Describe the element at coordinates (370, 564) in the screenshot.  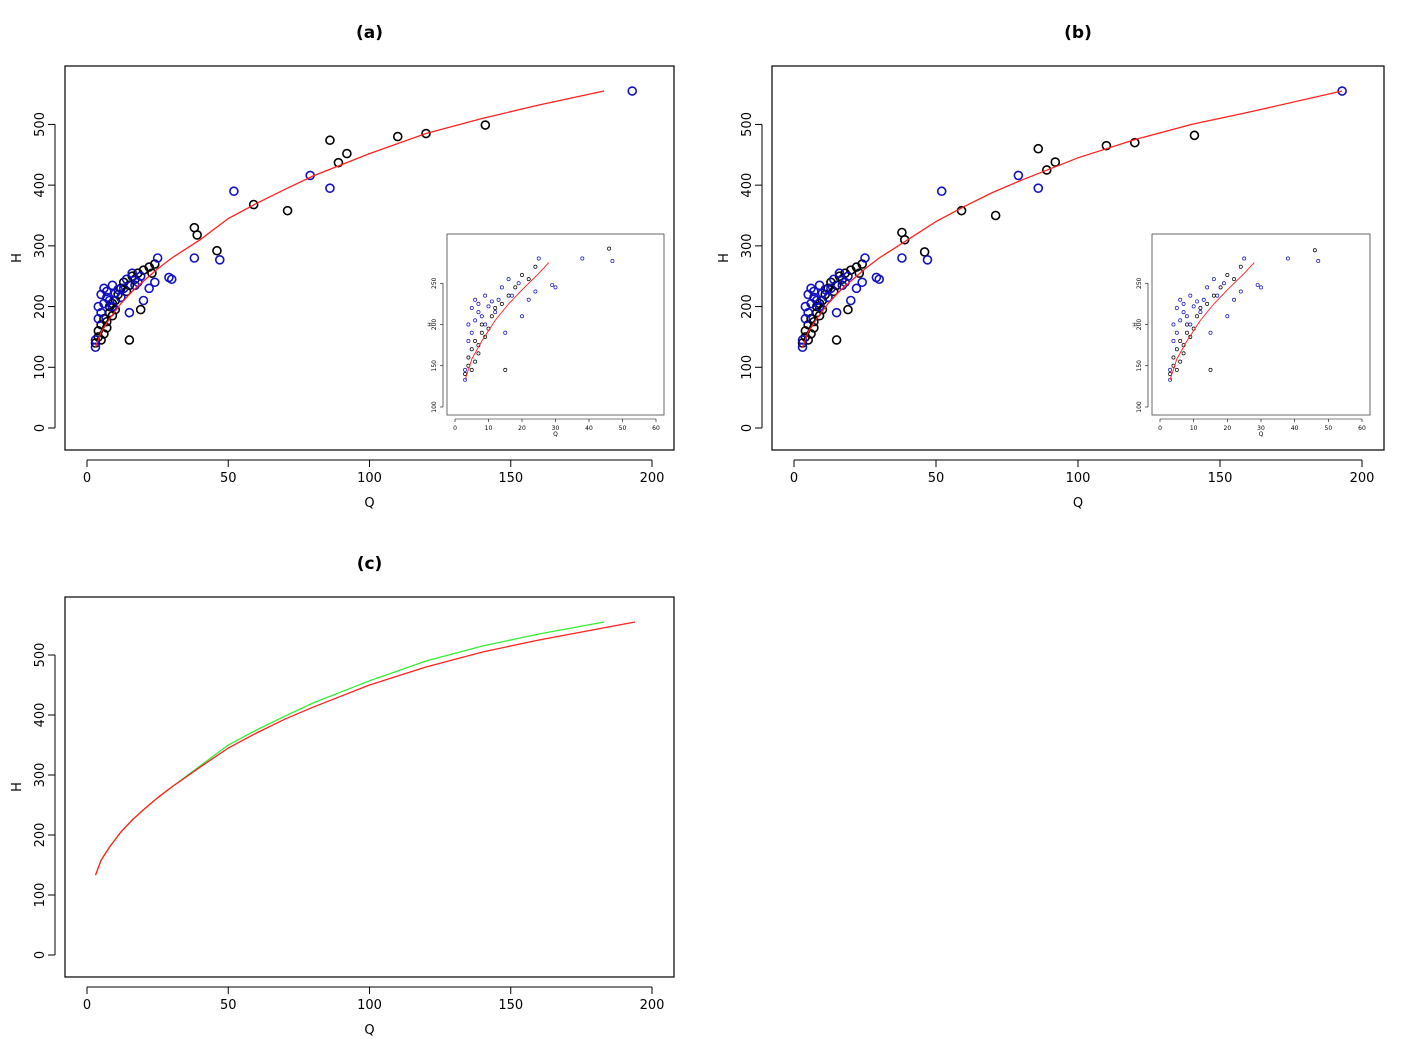
I see `panel-3-title: (c)` at that location.